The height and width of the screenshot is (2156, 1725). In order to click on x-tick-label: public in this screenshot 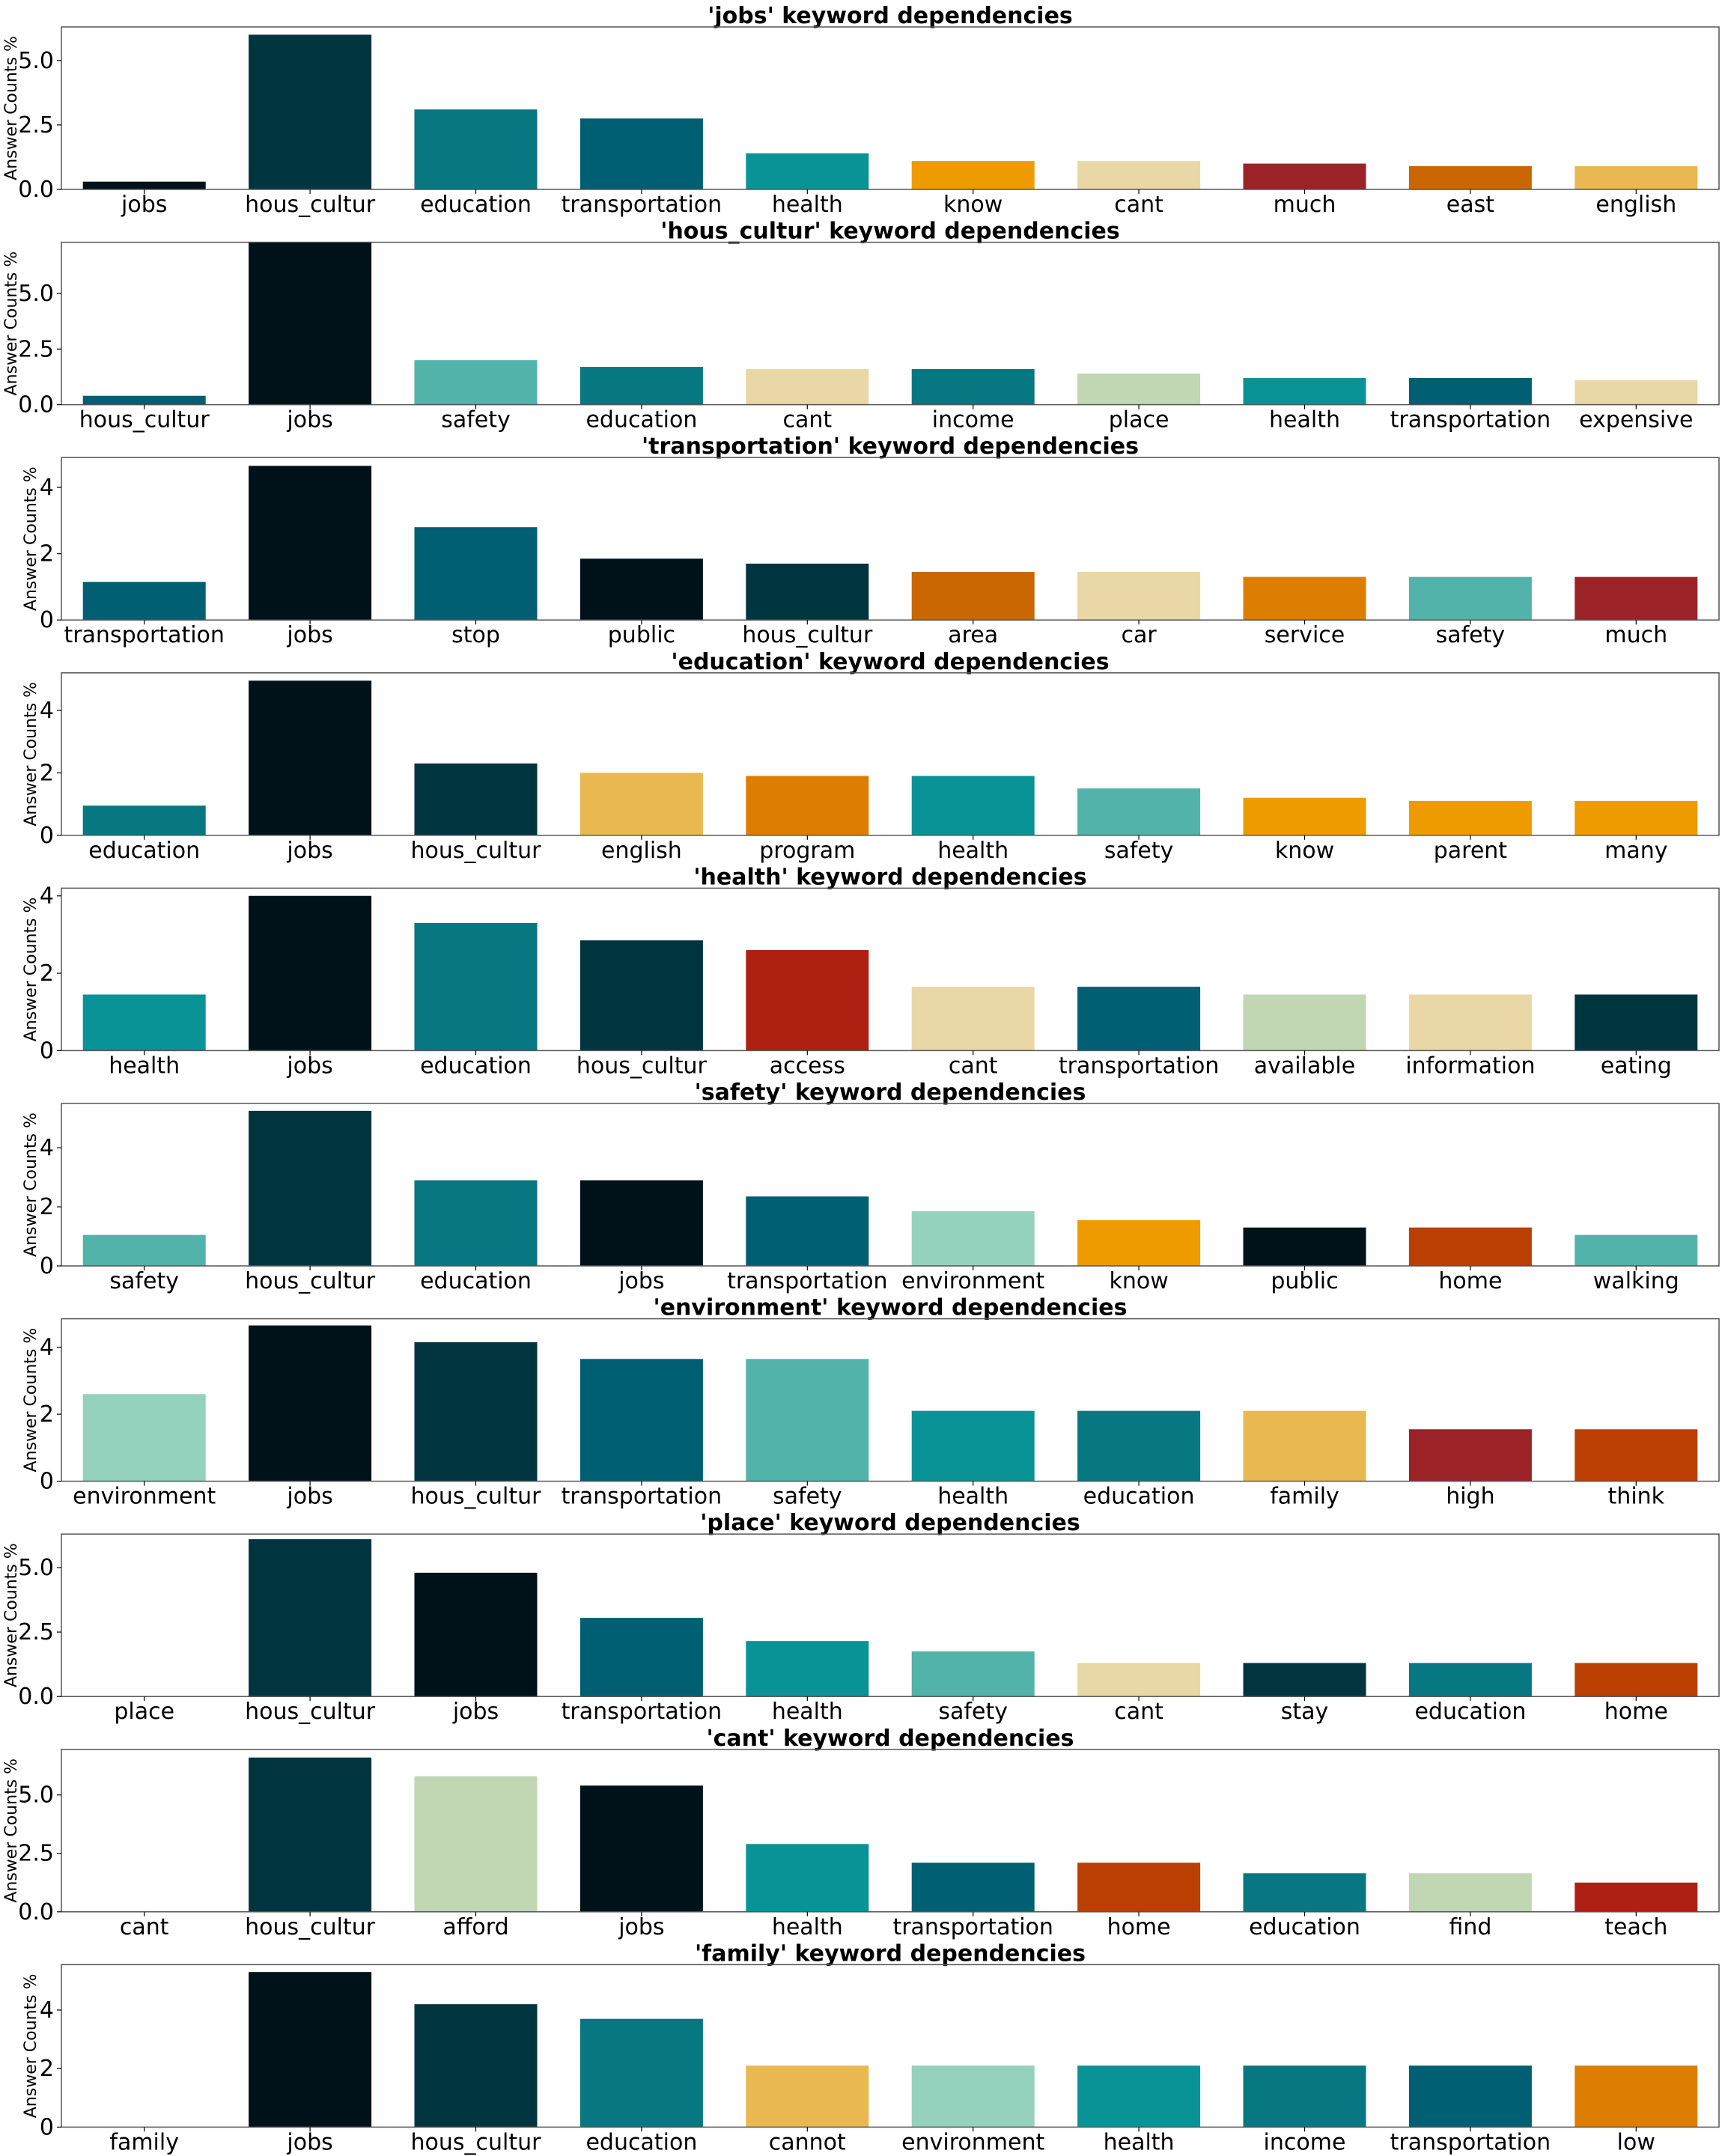, I will do `click(641, 635)`.